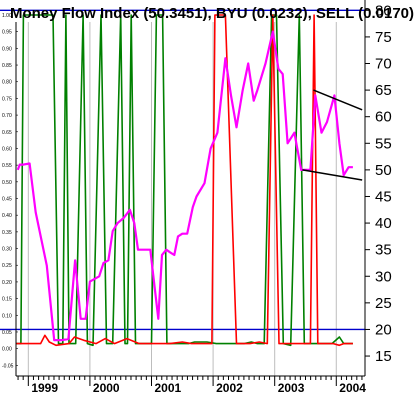 Image resolution: width=420 pixels, height=400 pixels. What do you see at coordinates (7, 149) in the screenshot?
I see `left-axis-label: 0.60` at bounding box center [7, 149].